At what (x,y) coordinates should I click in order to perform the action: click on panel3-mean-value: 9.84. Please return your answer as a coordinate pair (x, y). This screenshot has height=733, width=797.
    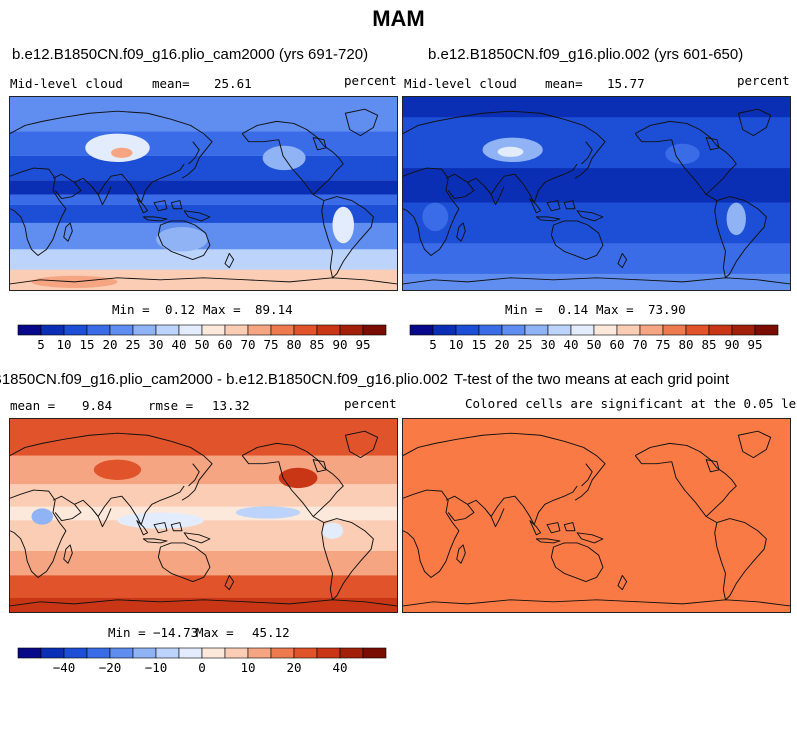
    Looking at the image, I should click on (97, 405).